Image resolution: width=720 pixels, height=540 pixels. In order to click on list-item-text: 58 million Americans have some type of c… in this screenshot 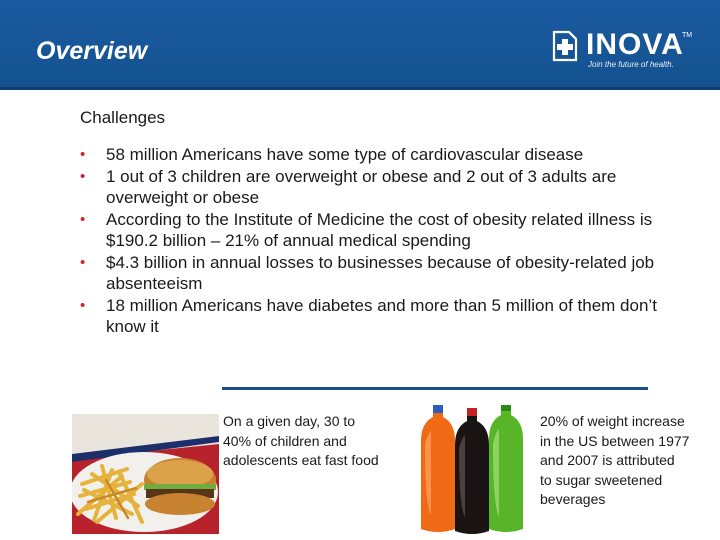, I will do `click(345, 154)`.